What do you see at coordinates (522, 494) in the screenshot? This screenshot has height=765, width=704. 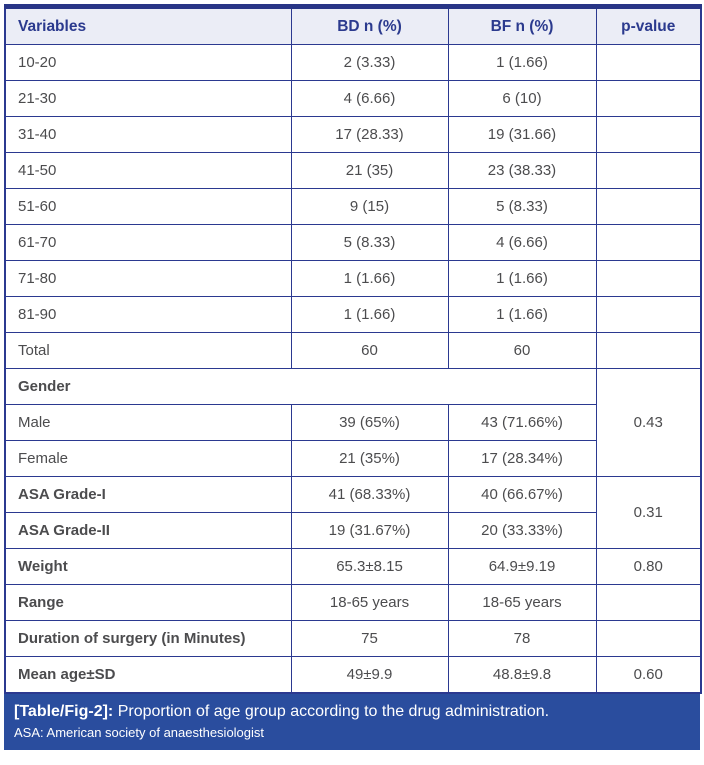 I see `value-cell: 40 (66.67%)` at bounding box center [522, 494].